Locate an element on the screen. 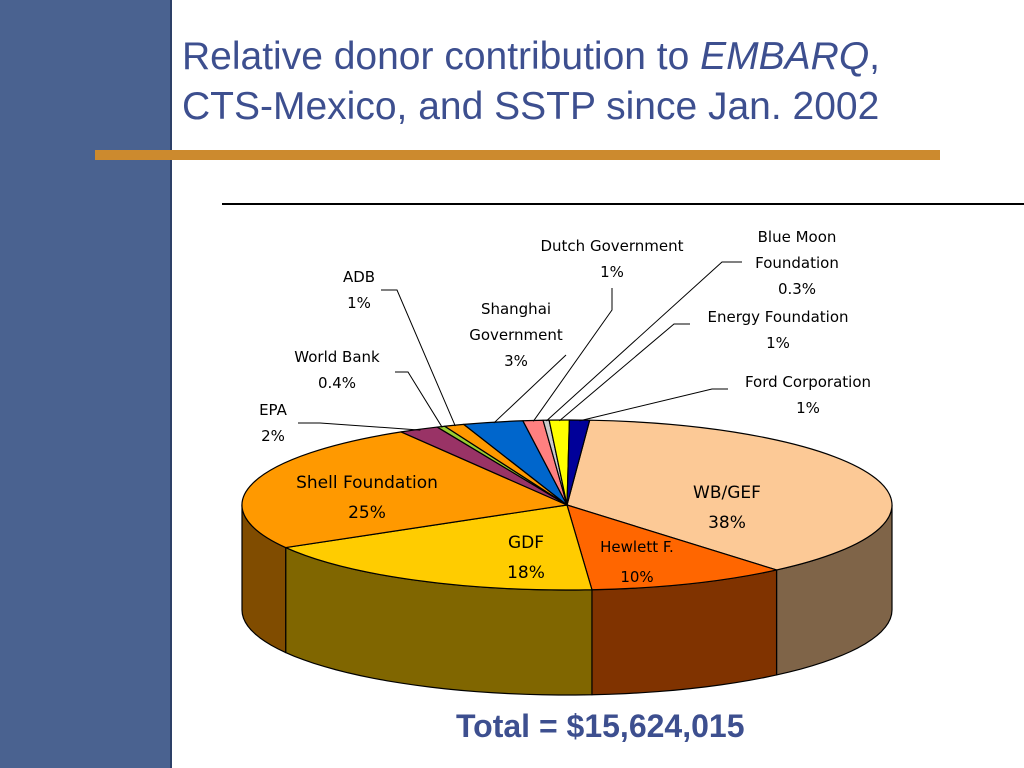  title-accent-bar is located at coordinates (517, 155).